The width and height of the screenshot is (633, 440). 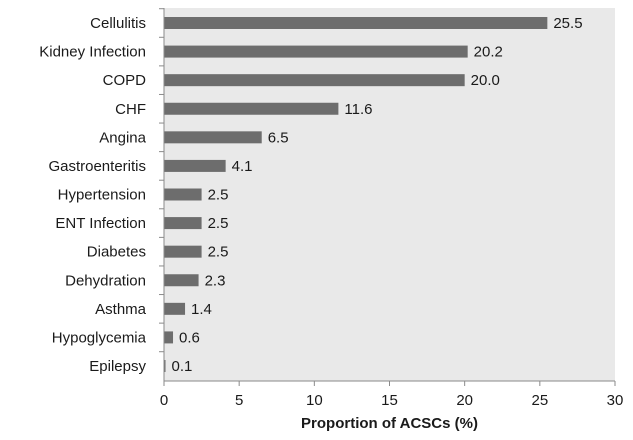 What do you see at coordinates (464, 400) in the screenshot?
I see `x-tick-label: 20` at bounding box center [464, 400].